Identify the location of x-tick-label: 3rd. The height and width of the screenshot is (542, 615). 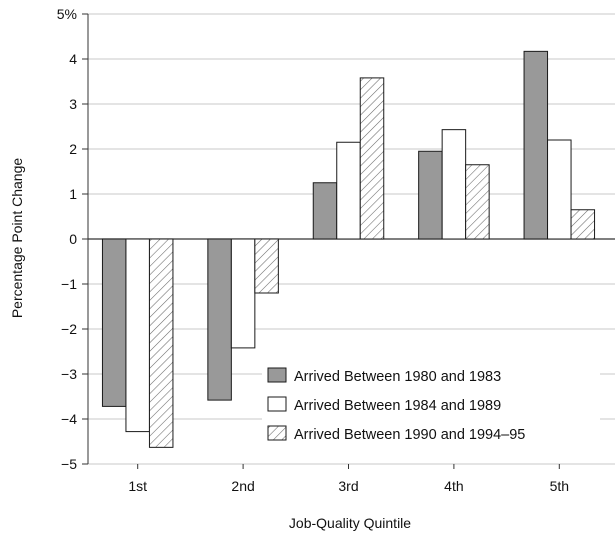
(348, 486).